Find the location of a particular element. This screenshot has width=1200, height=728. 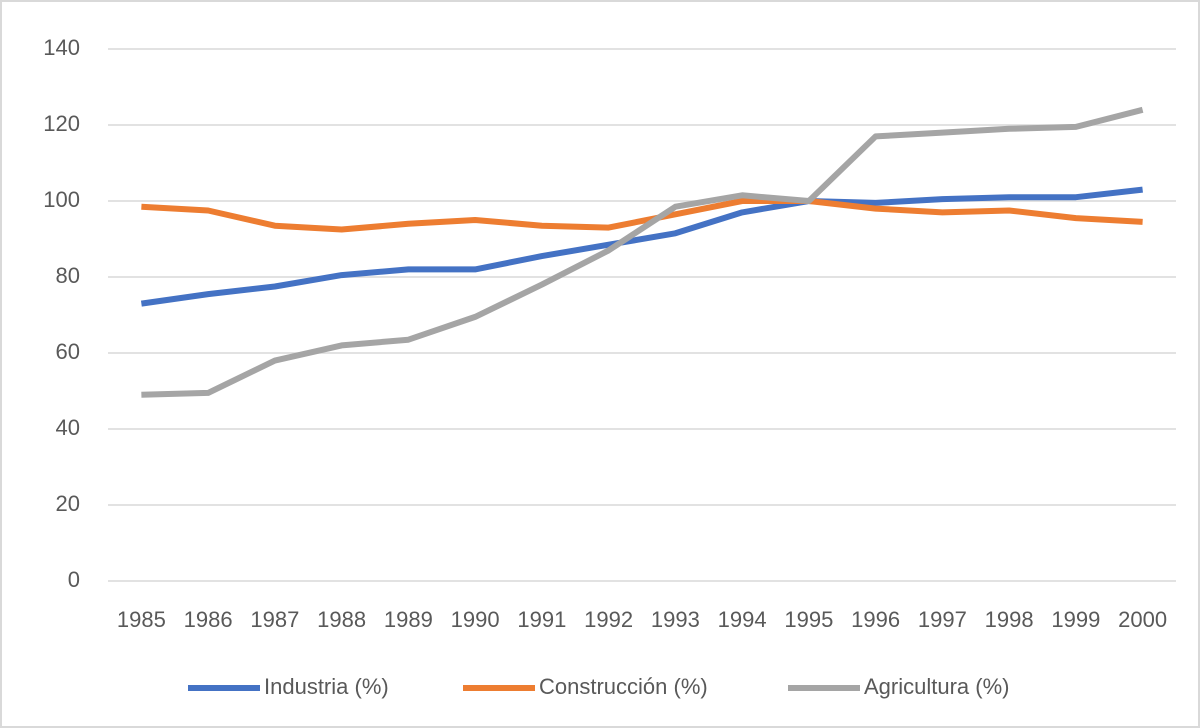

y-tick-label: 0 is located at coordinates (74, 579).